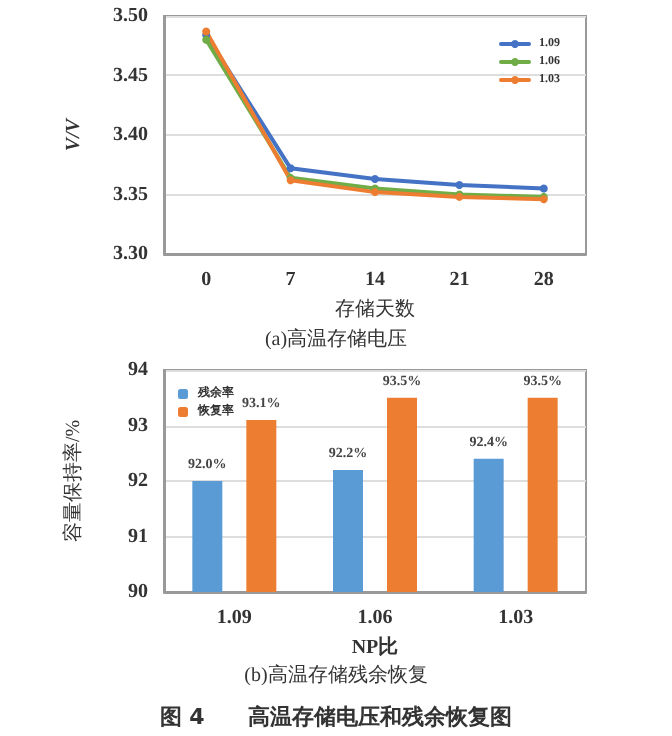 The height and width of the screenshot is (736, 672). What do you see at coordinates (375, 646) in the screenshot?
I see `x-axis-title: NP比` at bounding box center [375, 646].